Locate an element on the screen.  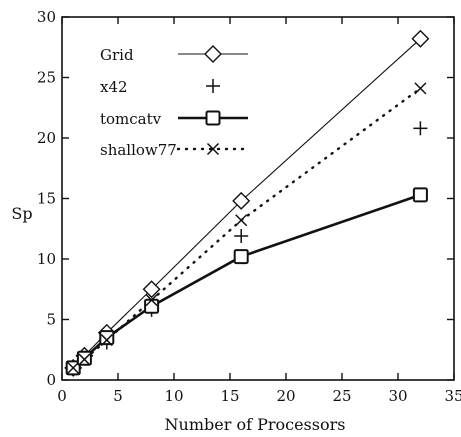
y-tick-label: 20 is located at coordinates (46, 138).